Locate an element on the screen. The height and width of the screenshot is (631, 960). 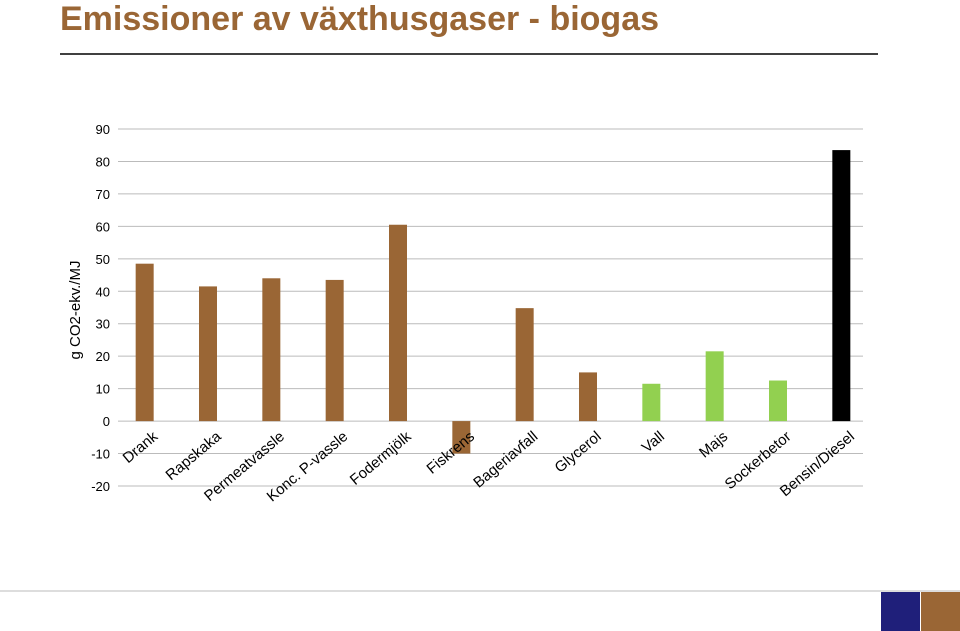
x-tick-label: Drank is located at coordinates (141, 447).